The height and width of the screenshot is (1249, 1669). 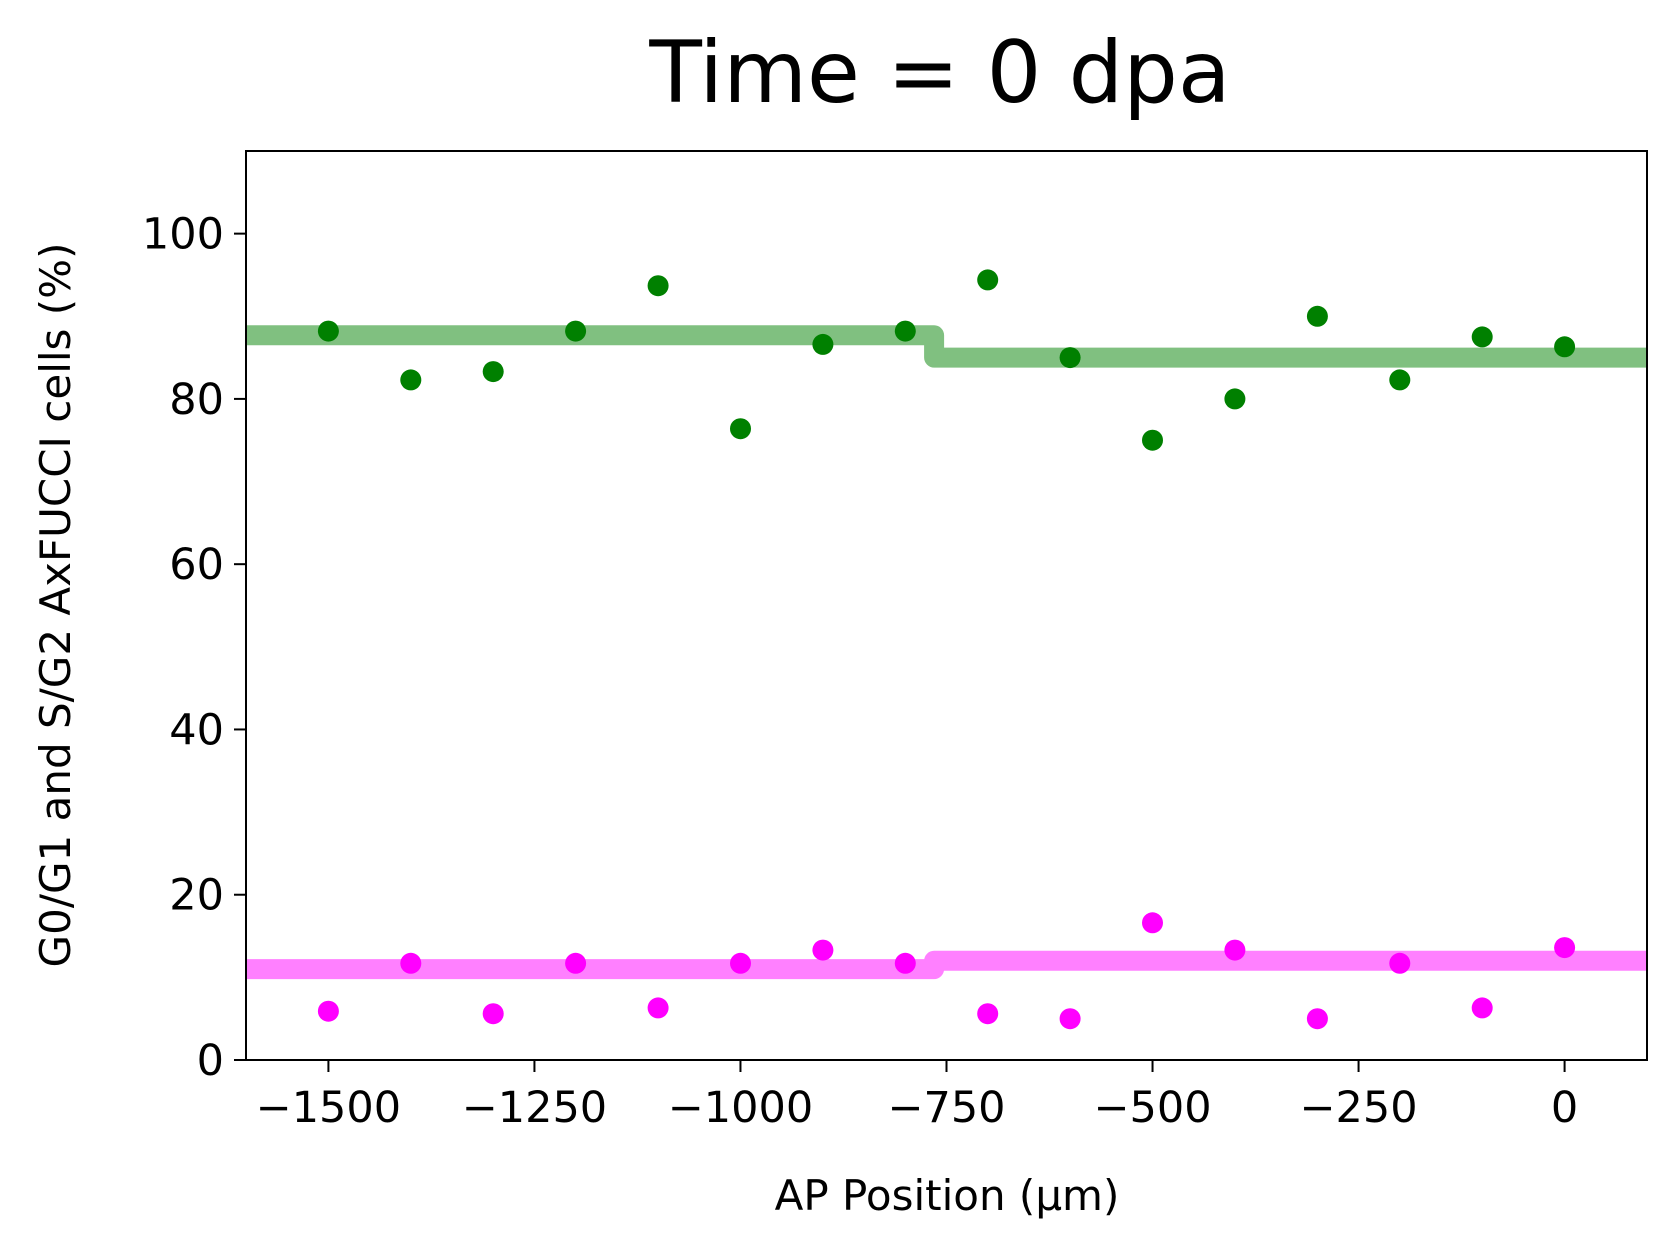 What do you see at coordinates (194, 648) in the screenshot?
I see `y-axis: 0 20 40 60 80 100` at bounding box center [194, 648].